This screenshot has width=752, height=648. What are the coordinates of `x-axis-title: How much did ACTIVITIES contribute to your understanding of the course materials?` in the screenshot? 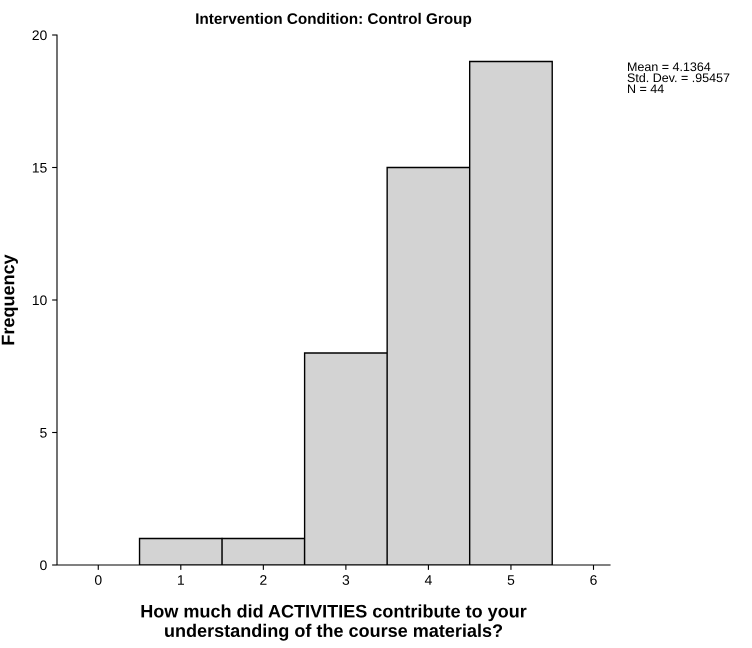 It's located at (333, 622).